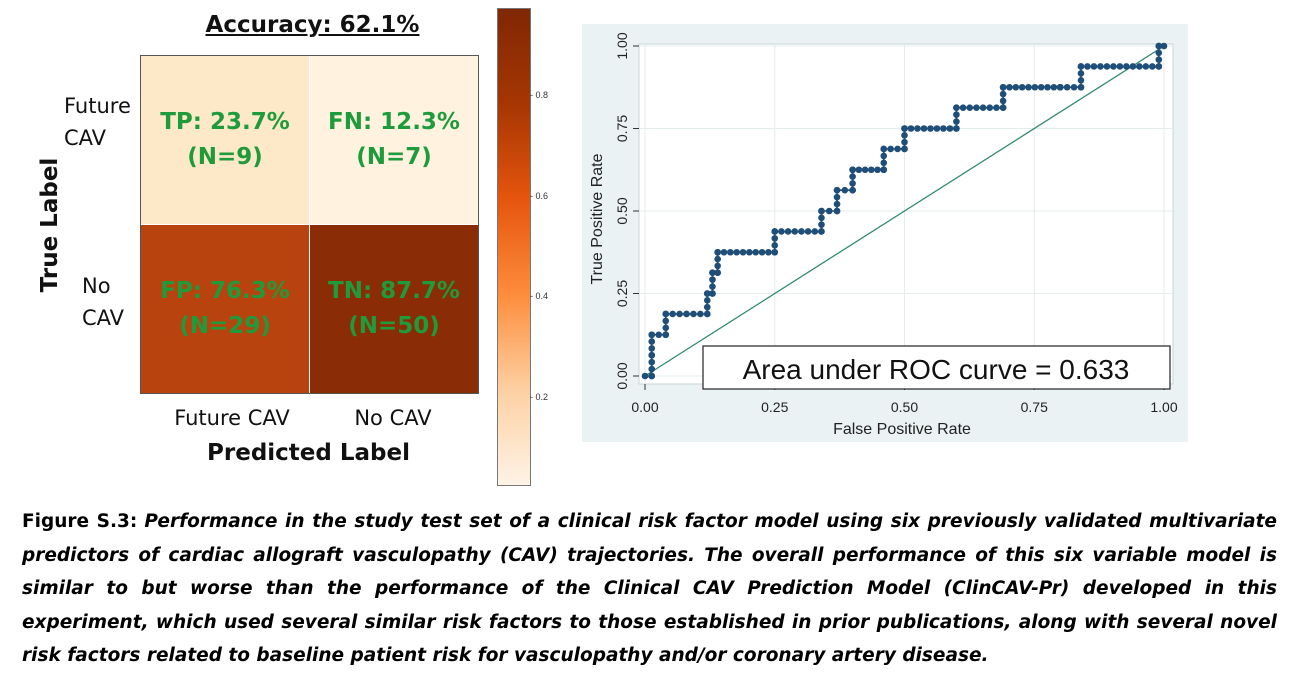 This screenshot has height=679, width=1295. What do you see at coordinates (622, 128) in the screenshot?
I see `y-tick-label: 0.75` at bounding box center [622, 128].